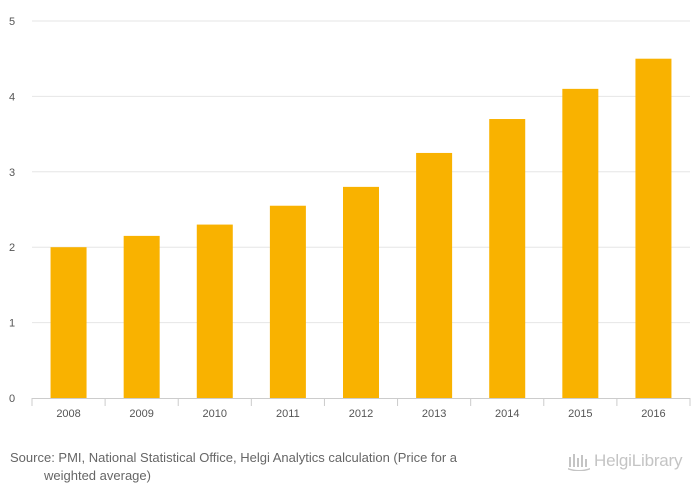 The height and width of the screenshot is (500, 700). Describe the element at coordinates (361, 414) in the screenshot. I see `x-tick-label: 2012` at that location.